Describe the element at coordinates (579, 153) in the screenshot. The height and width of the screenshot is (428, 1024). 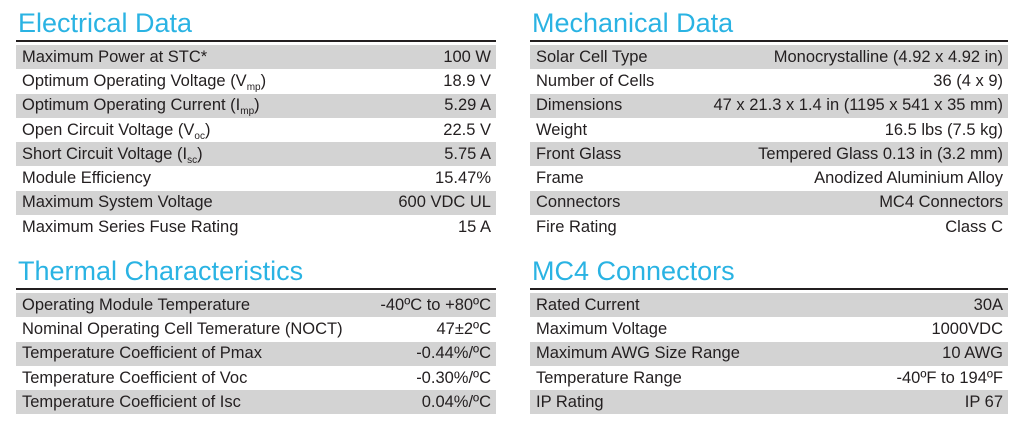
I see `spec-label: Front Glass` at that location.